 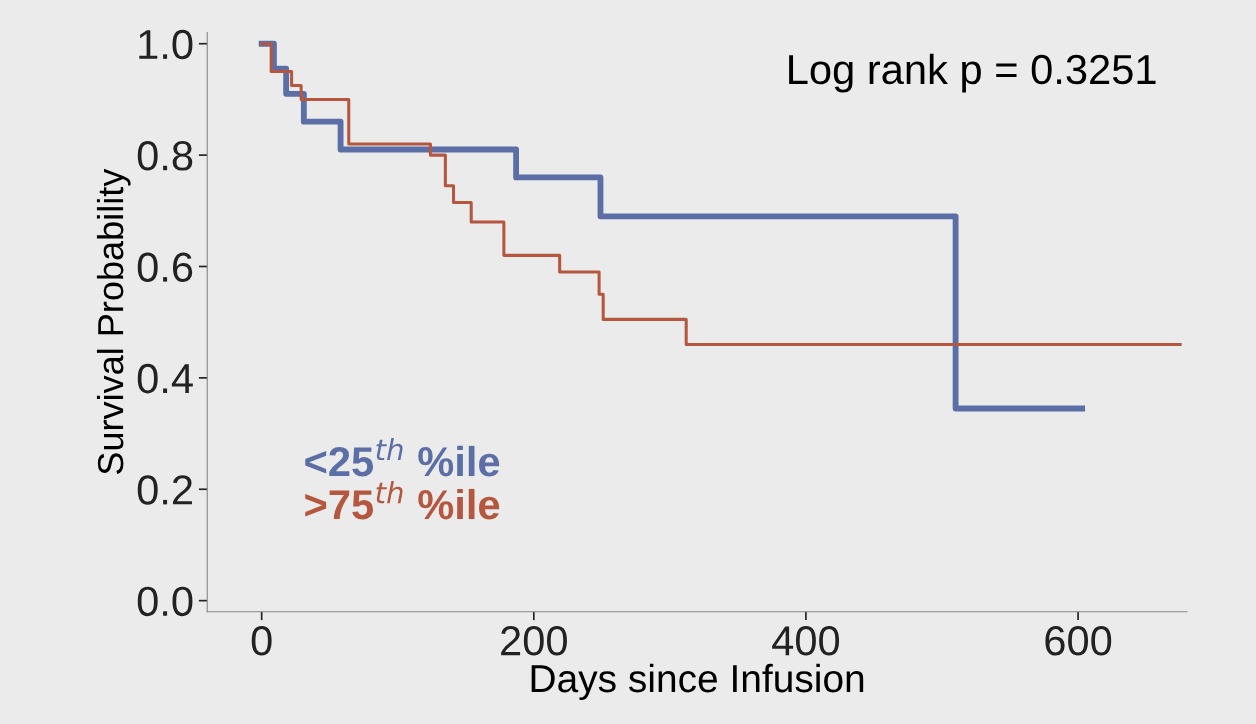 I want to click on text: <25$^{th}$ %ile, so click(x=402, y=457).